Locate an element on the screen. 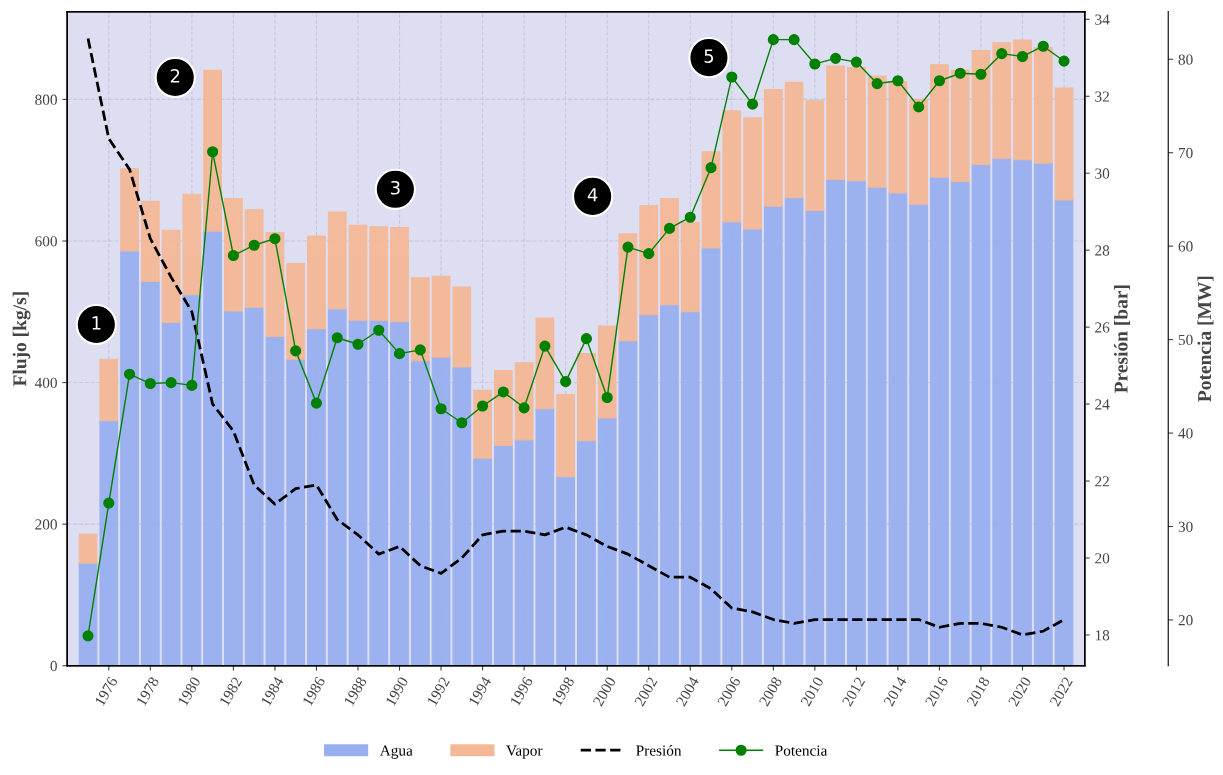 This screenshot has width=1223, height=775. y2-tick-label: 20 is located at coordinates (1102, 558).